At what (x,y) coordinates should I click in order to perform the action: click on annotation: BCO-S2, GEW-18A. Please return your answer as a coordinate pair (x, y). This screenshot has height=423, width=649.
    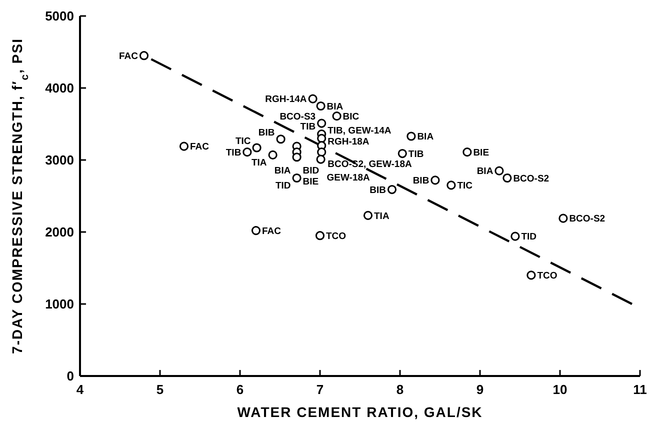
    Looking at the image, I should click on (370, 164).